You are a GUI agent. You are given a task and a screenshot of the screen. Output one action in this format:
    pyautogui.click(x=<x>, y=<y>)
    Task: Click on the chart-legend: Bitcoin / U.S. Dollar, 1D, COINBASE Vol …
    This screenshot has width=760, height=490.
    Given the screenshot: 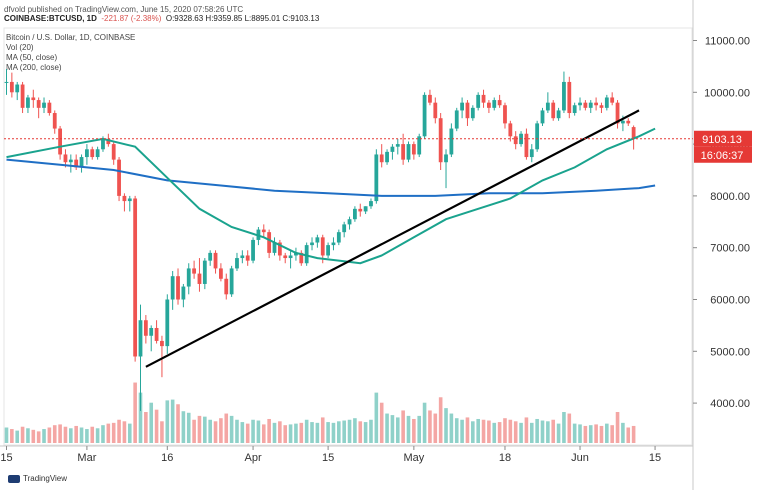 What is the action you would take?
    pyautogui.click(x=70, y=53)
    